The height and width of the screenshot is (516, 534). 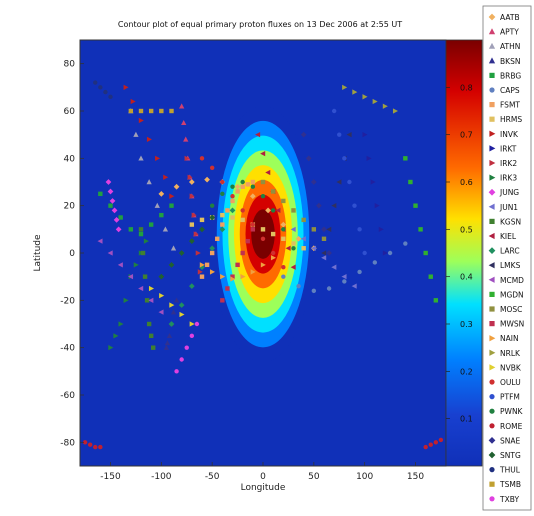 What do you see at coordinates (421, 229) in the screenshot?
I see `series-mgdn` at bounding box center [421, 229].